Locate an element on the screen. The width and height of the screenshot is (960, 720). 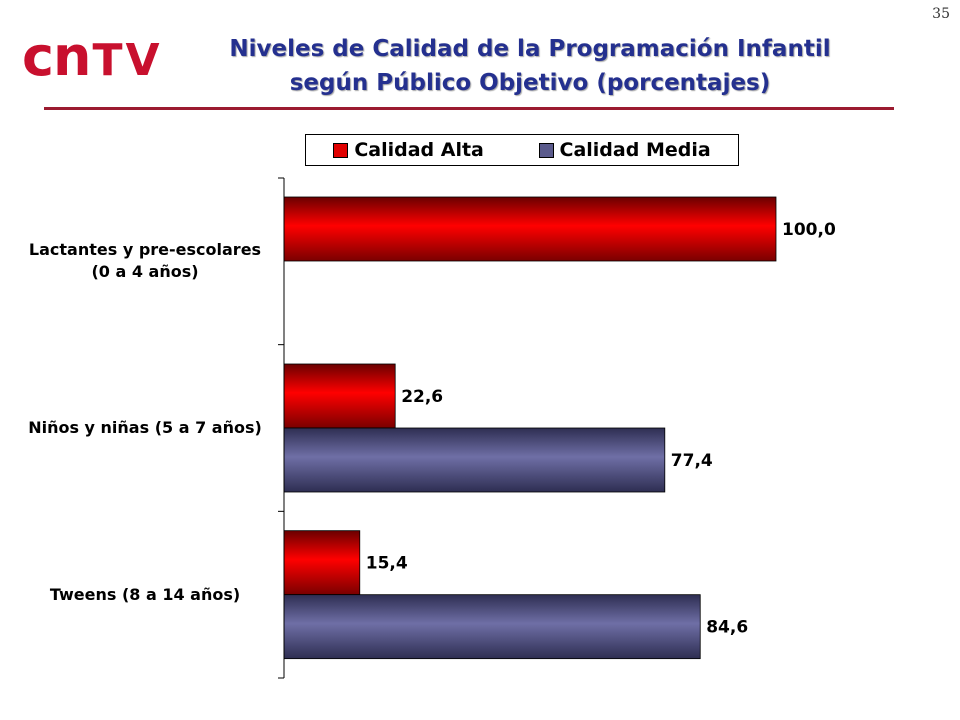
legend-swatch-media is located at coordinates (546, 150).